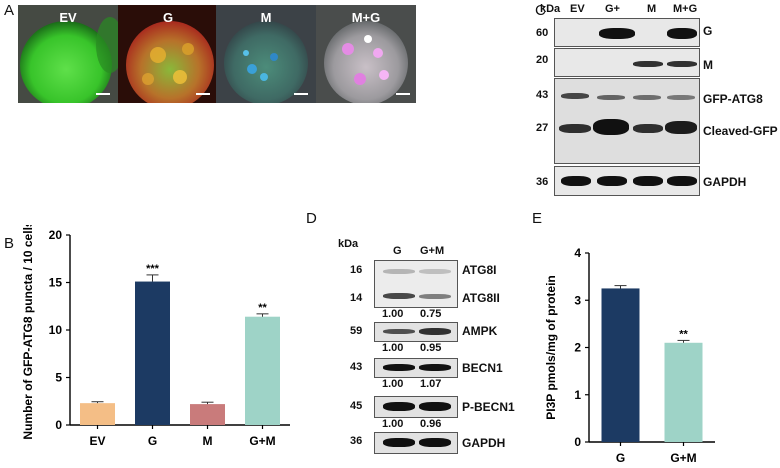 The height and width of the screenshot is (468, 780). What do you see at coordinates (577, 9) in the screenshot?
I see `panel-c-lane-ev: EV` at bounding box center [577, 9].